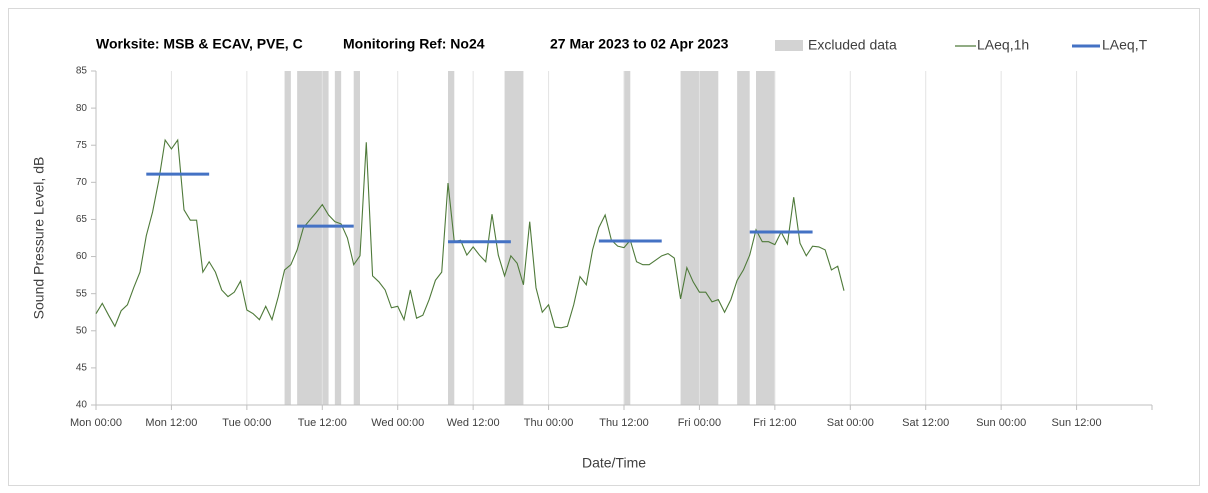 The height and width of the screenshot is (493, 1208). What do you see at coordinates (549, 423) in the screenshot?
I see `x-tick-label: Thu 00:00` at bounding box center [549, 423].